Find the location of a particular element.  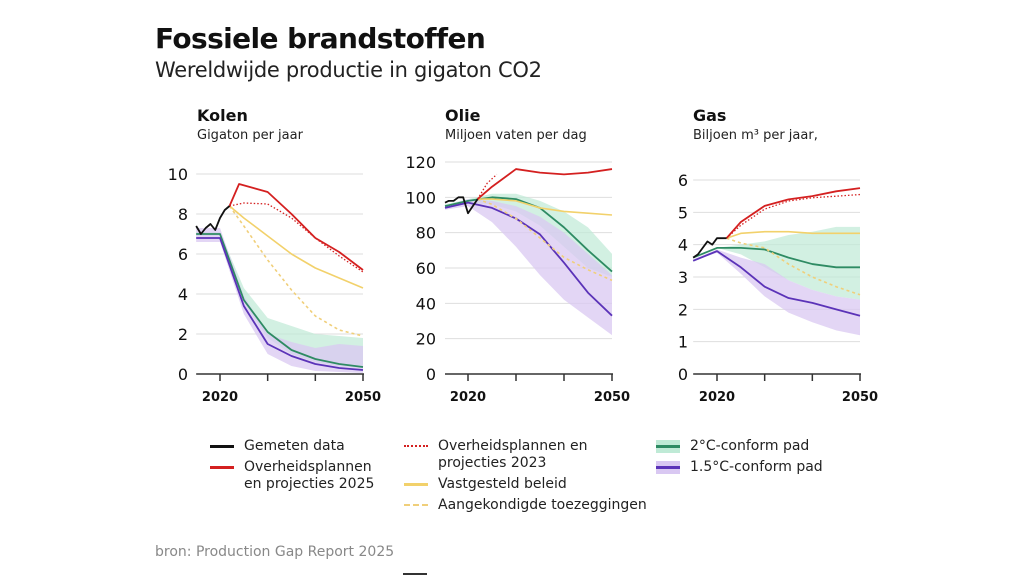

legend-label: Vastgesteld beleid is located at coordinates (502, 484).